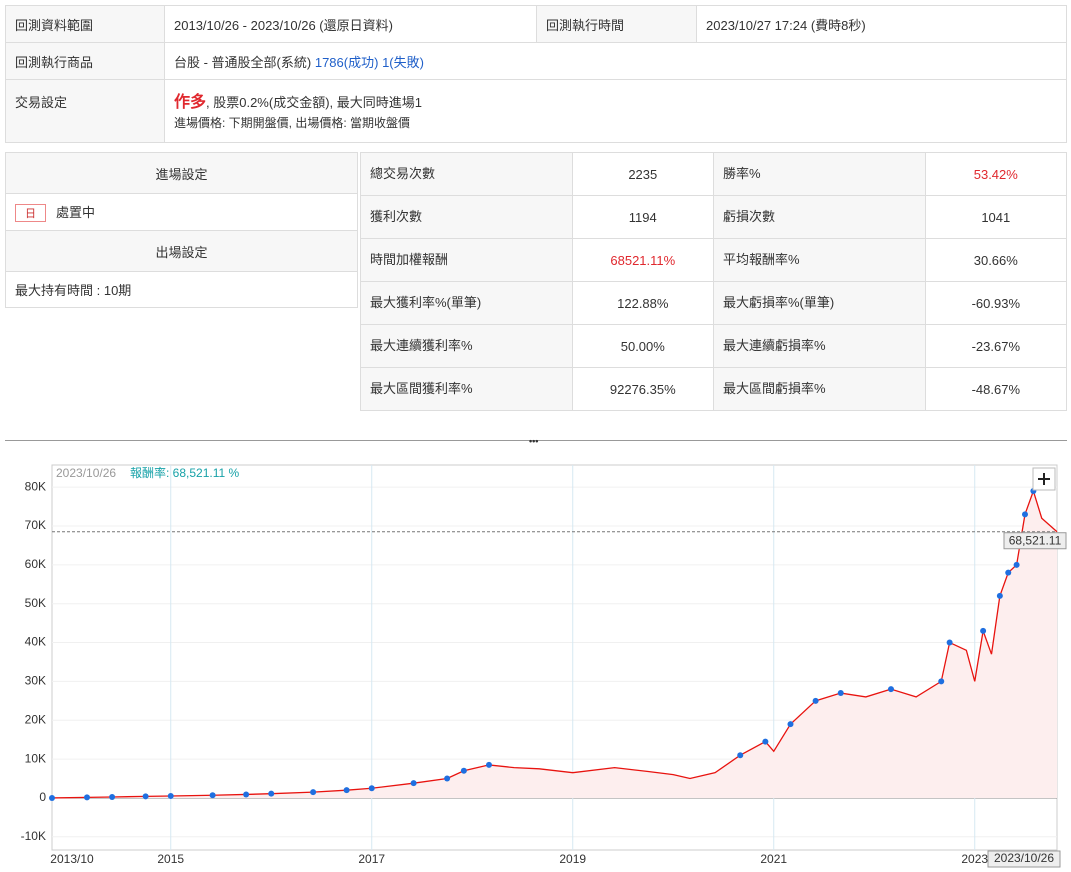 The height and width of the screenshot is (872, 1071). Describe the element at coordinates (292, 122) in the screenshot. I see `text: 進場價格: 下期開盤價, 出場價格: 當期收盤價` at that location.